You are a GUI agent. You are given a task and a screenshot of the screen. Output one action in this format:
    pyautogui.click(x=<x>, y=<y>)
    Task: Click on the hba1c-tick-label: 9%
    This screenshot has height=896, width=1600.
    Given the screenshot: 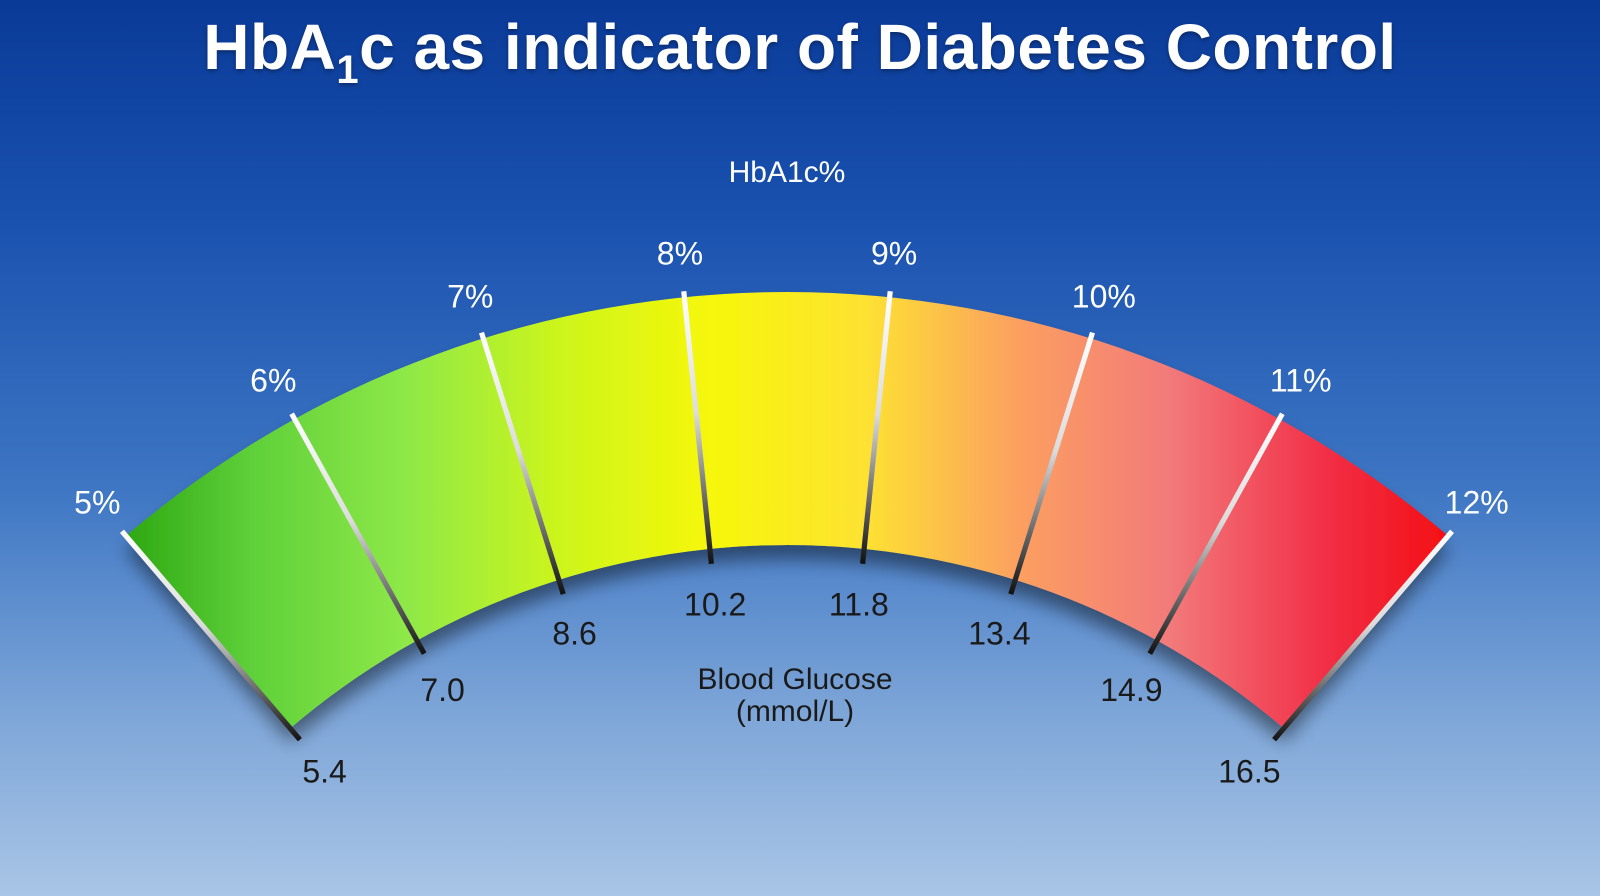 What is the action you would take?
    pyautogui.click(x=894, y=253)
    